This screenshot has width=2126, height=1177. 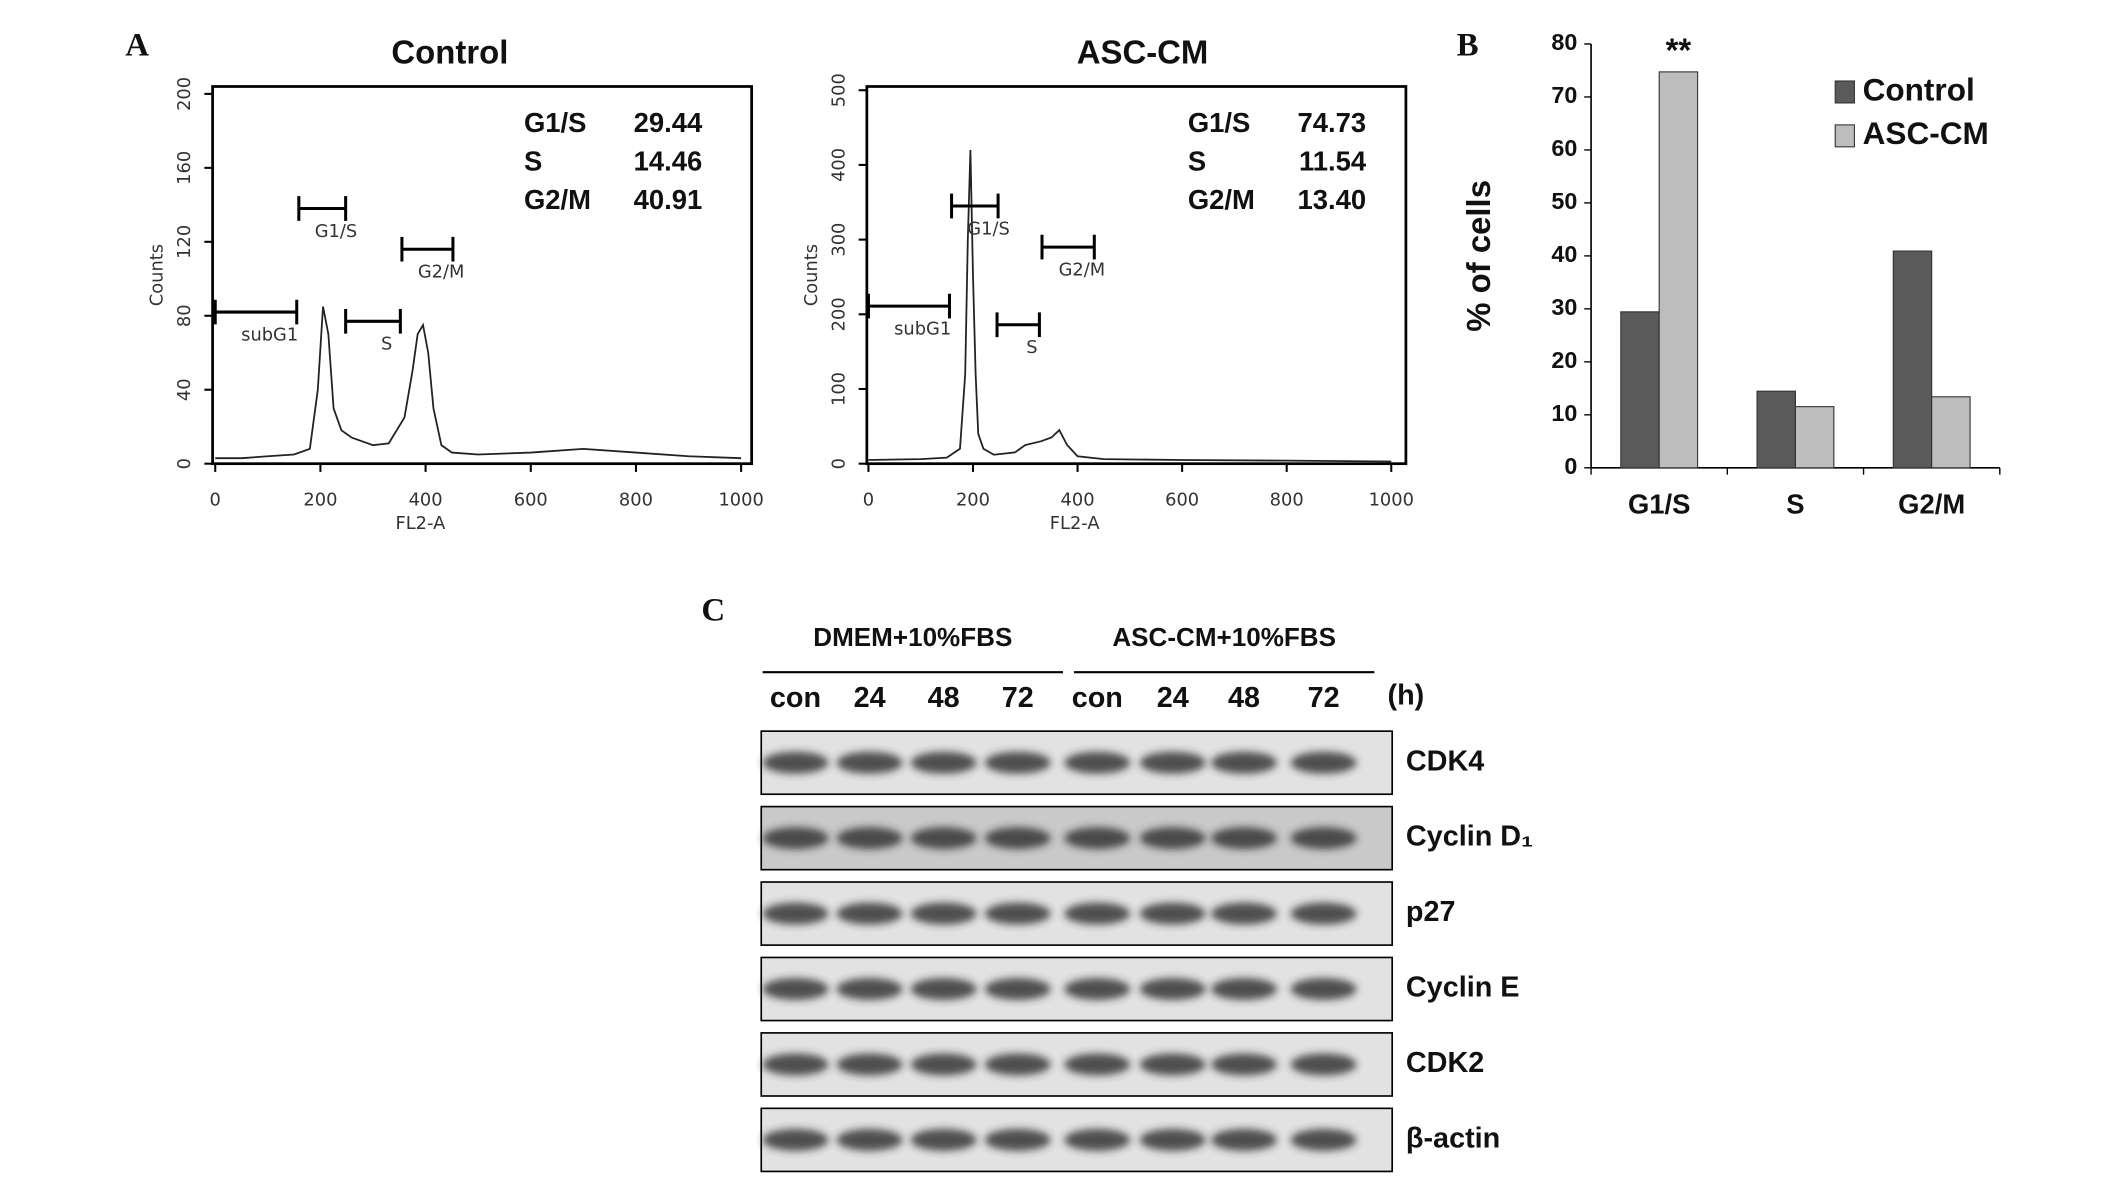 I want to click on stat-value: 14.46, so click(x=668, y=161).